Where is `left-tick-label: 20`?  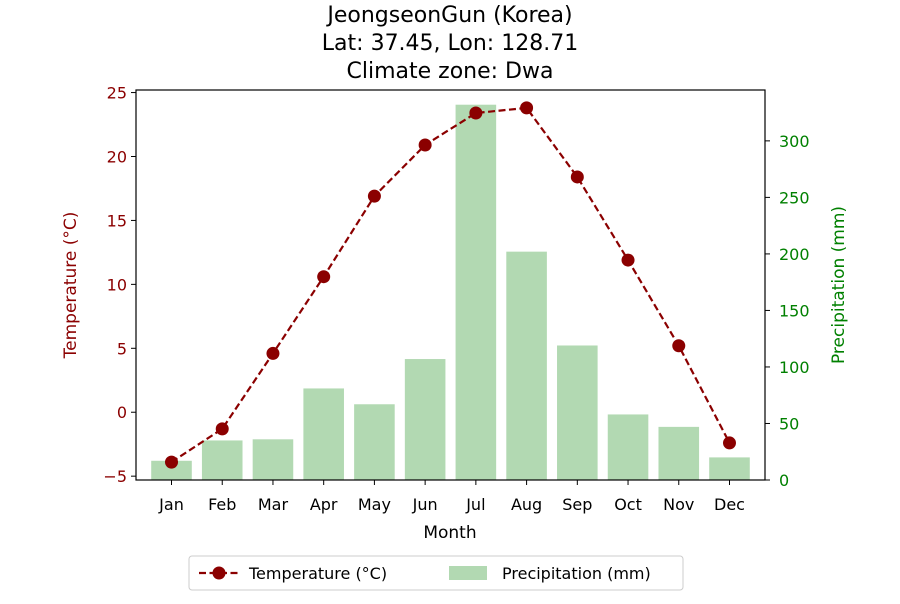
left-tick-label: 20 is located at coordinates (117, 156).